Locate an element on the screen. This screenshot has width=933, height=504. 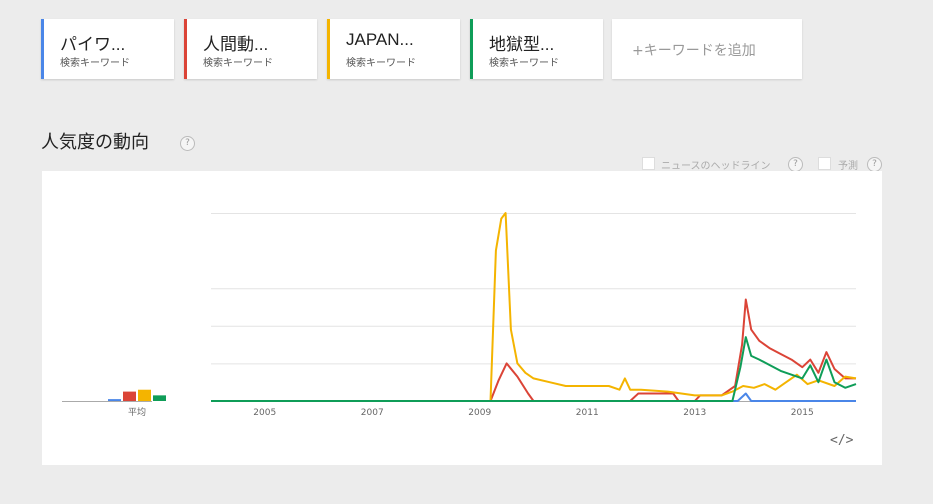
keyword-card-1: パイワ... 検索キーワード is located at coordinates (107, 49).